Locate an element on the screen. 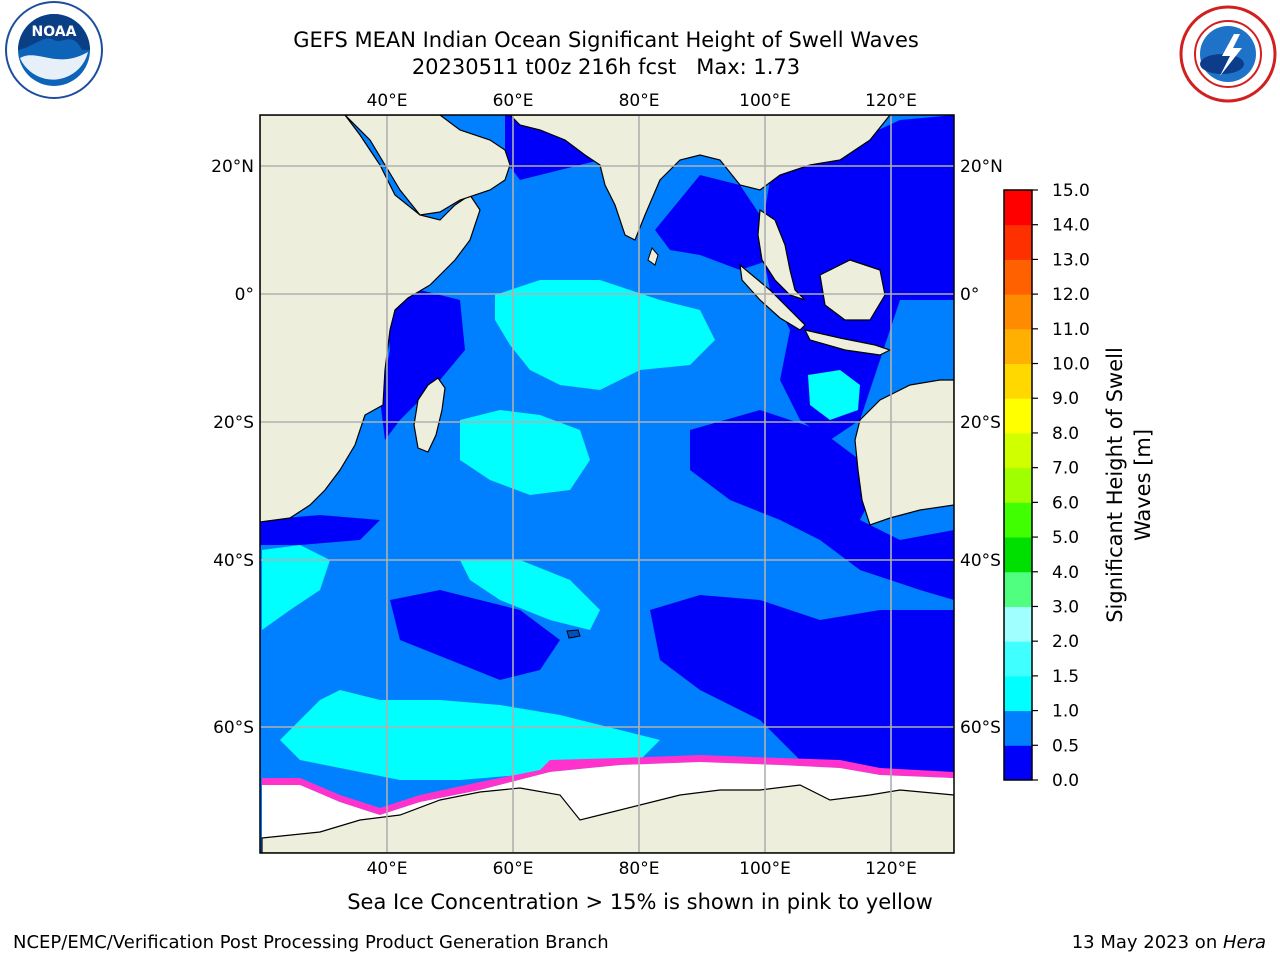 Image resolution: width=1280 pixels, height=960 pixels. colorbar-tick-label: 11.0 is located at coordinates (1071, 330).